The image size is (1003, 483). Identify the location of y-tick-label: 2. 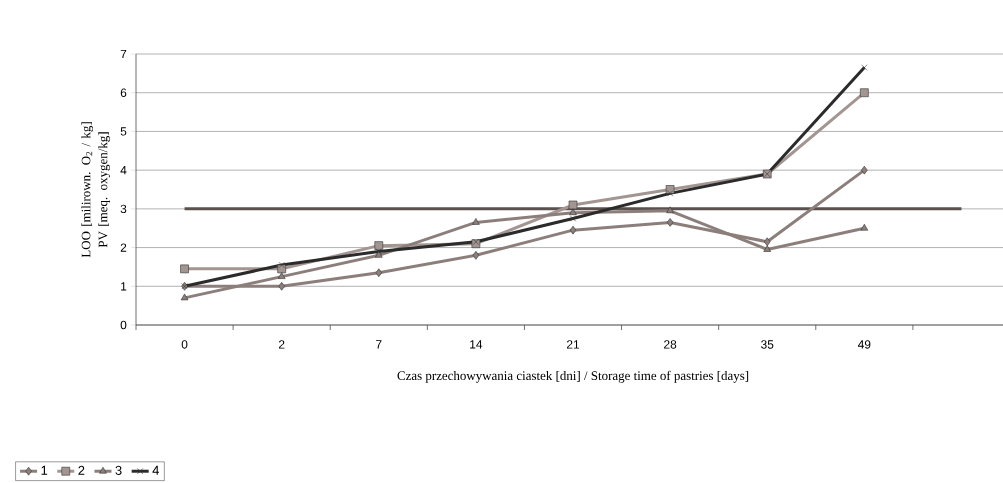
(123, 247).